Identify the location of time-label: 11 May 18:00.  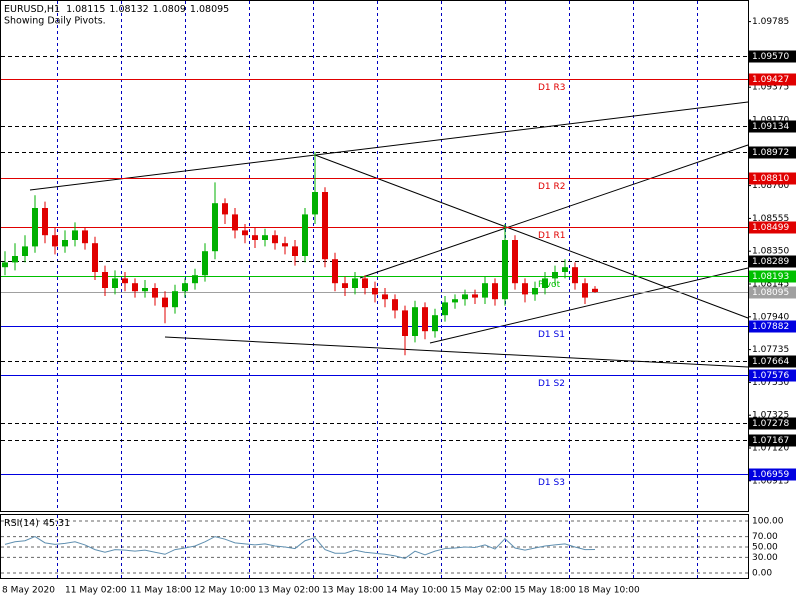
(161, 591).